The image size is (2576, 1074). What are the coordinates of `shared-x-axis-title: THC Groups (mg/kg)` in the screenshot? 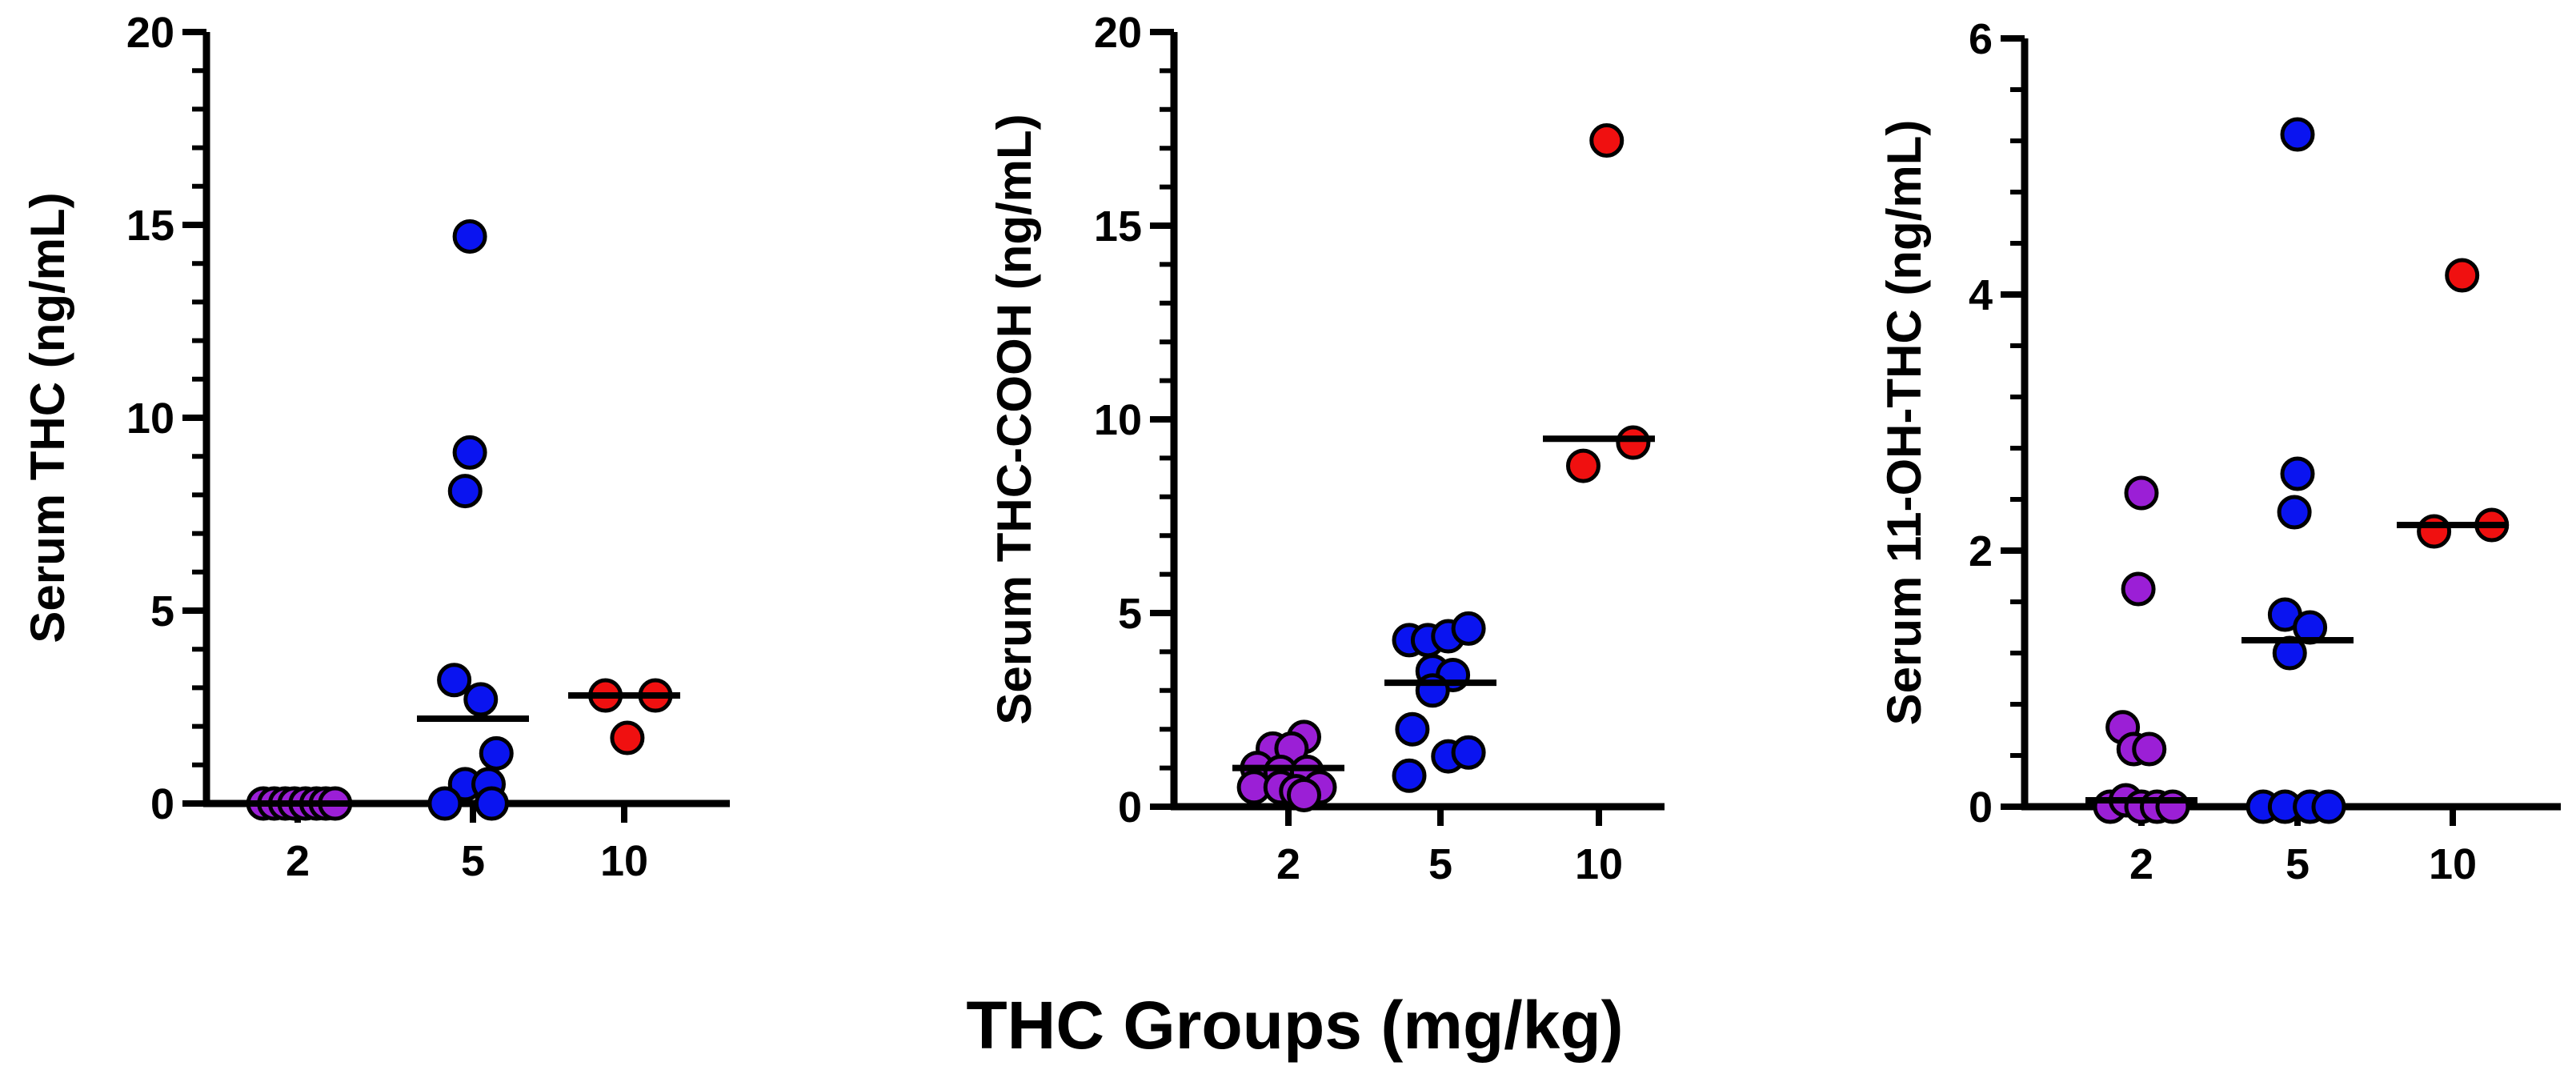 It's located at (1294, 1025).